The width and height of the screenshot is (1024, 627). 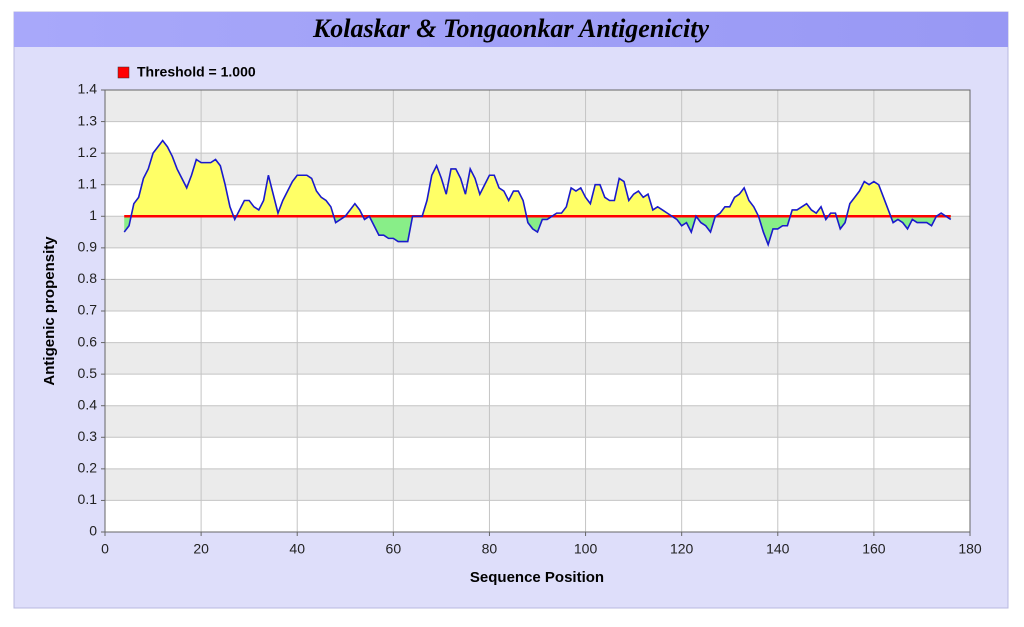 What do you see at coordinates (970, 549) in the screenshot?
I see `x-tick-label: 180` at bounding box center [970, 549].